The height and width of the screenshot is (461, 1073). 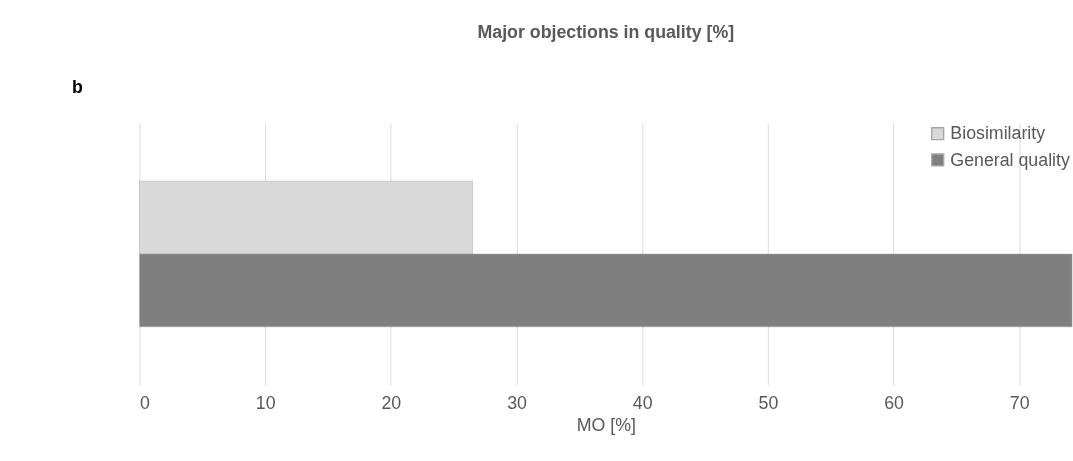 I want to click on chart-title: Major objections in quality [%], so click(x=606, y=31).